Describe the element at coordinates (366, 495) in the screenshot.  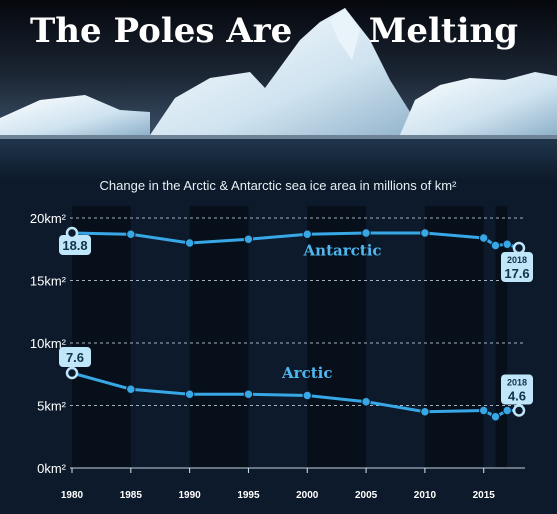
I see `x-tick-label: 2005` at that location.